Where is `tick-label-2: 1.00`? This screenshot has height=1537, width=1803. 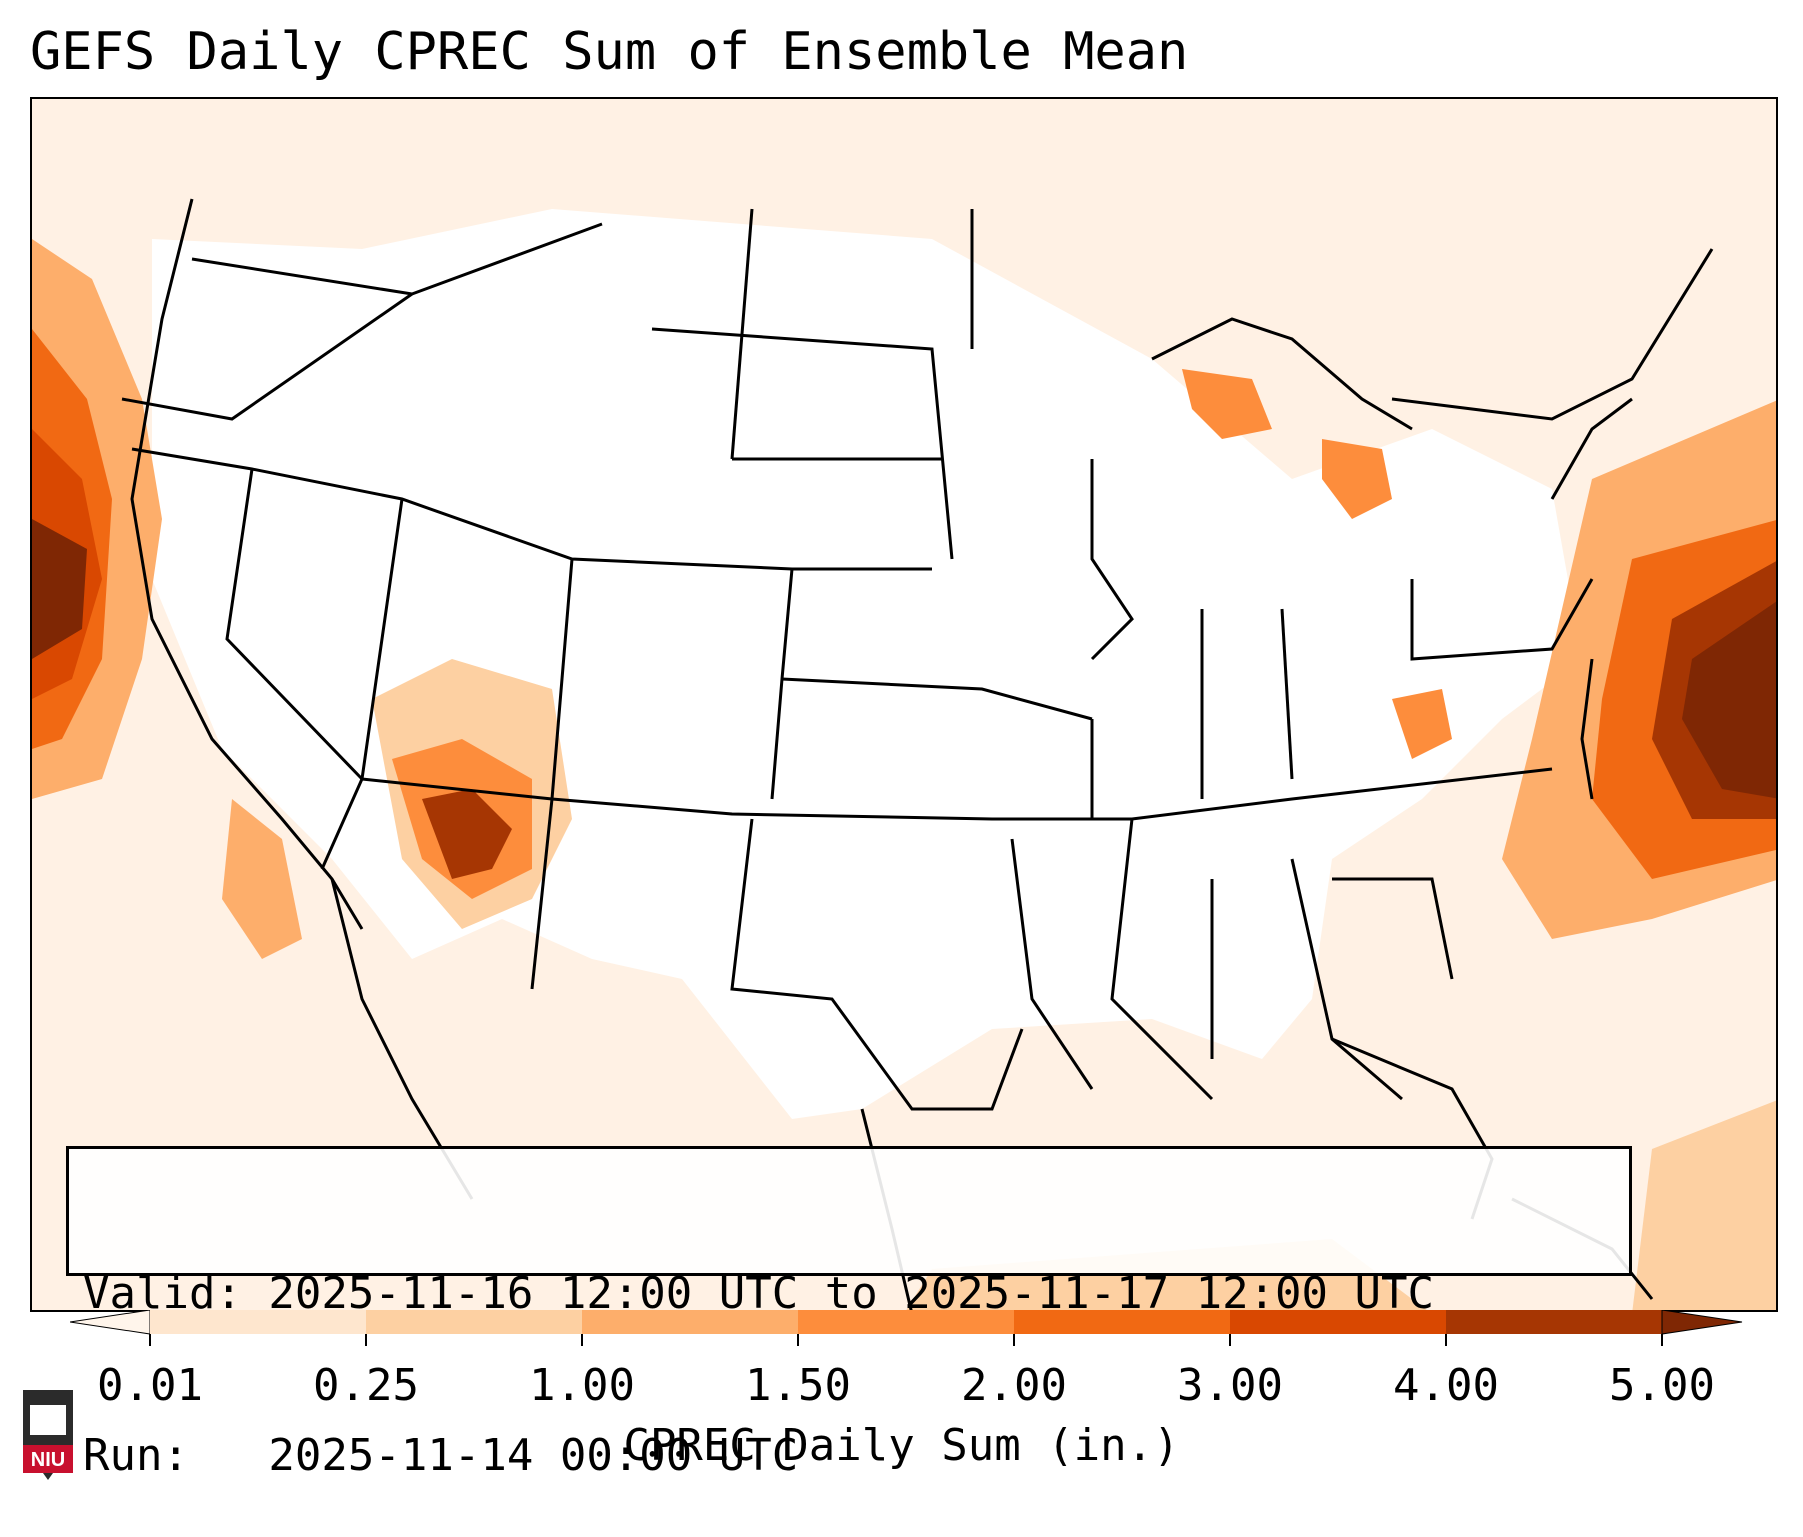 tick-label-2: 1.00 is located at coordinates (582, 1385).